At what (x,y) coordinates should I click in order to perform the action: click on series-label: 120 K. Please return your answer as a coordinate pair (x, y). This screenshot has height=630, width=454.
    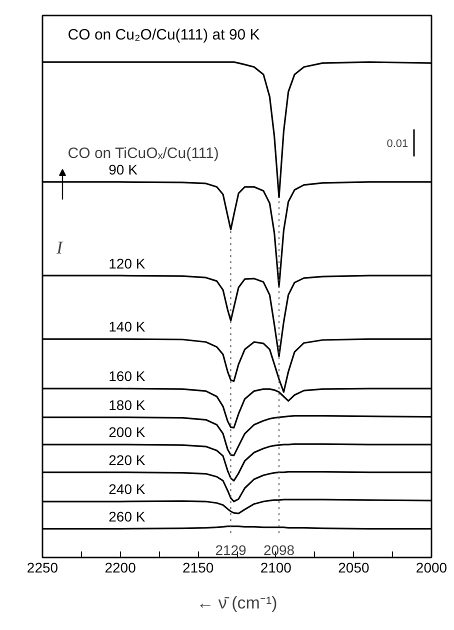
    Looking at the image, I should click on (127, 263).